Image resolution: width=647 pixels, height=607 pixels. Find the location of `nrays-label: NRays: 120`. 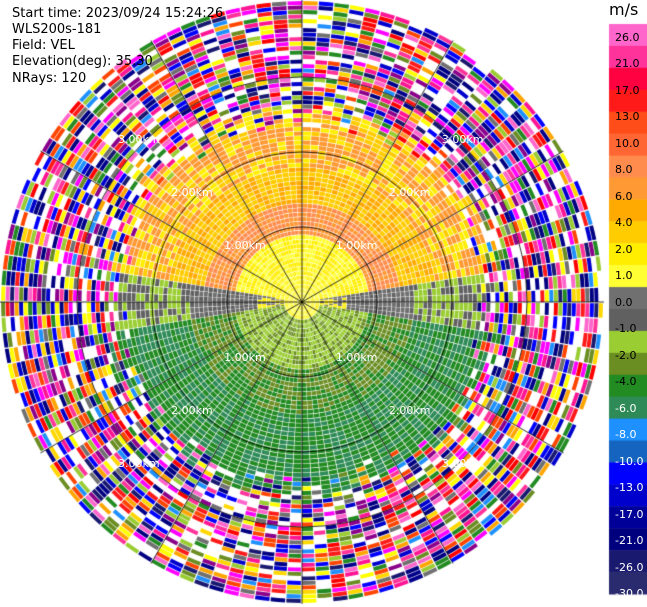

nrays-label: NRays: 120 is located at coordinates (49, 78).